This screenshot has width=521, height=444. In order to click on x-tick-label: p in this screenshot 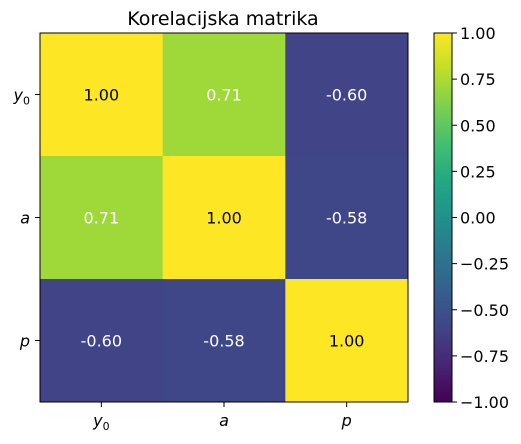, I will do `click(346, 420)`.